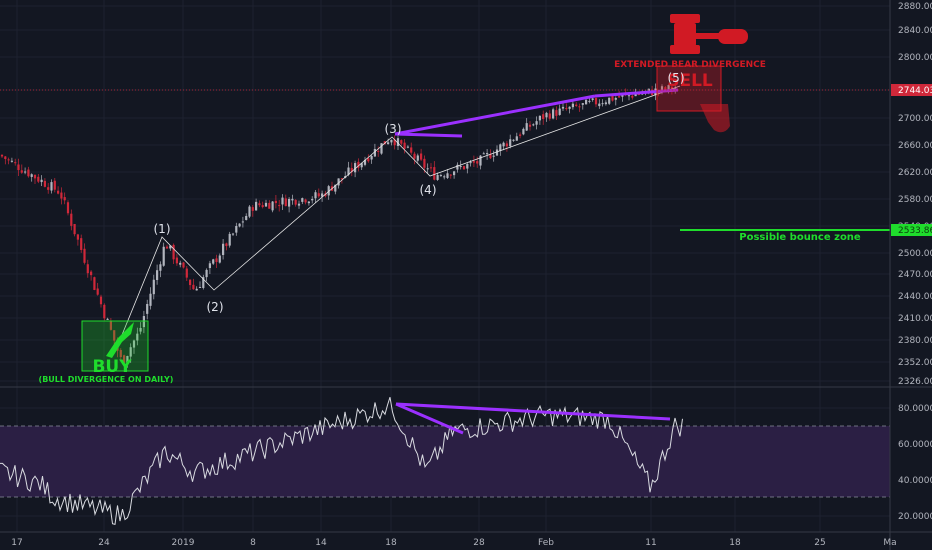  Describe the element at coordinates (321, 543) in the screenshot. I see `time-tick-label: 14` at that location.